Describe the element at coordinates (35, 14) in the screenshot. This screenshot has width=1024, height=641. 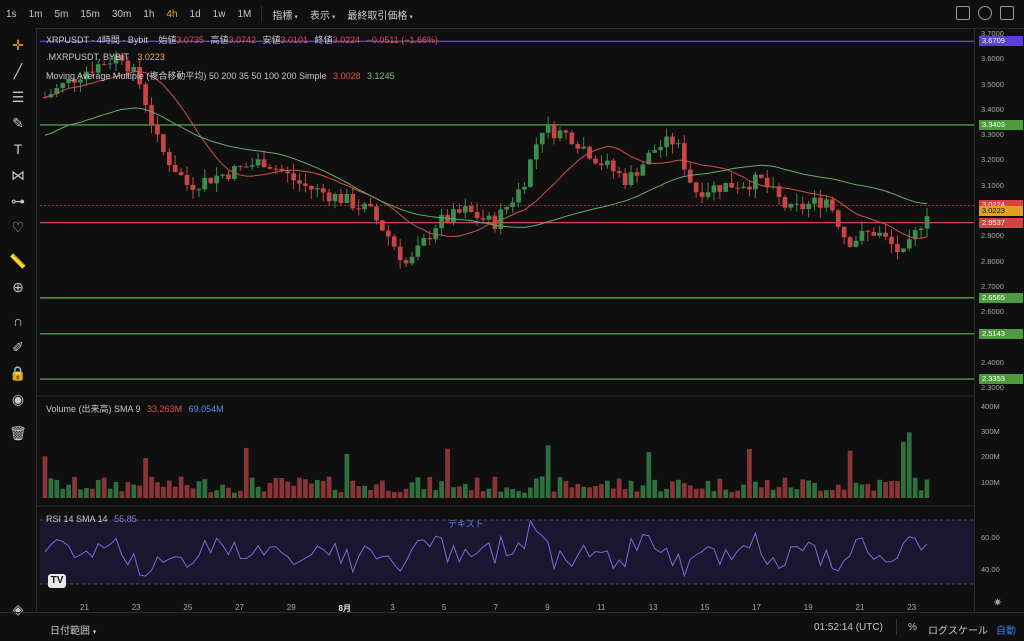
I see `timeframe-1m: 1m` at that location.